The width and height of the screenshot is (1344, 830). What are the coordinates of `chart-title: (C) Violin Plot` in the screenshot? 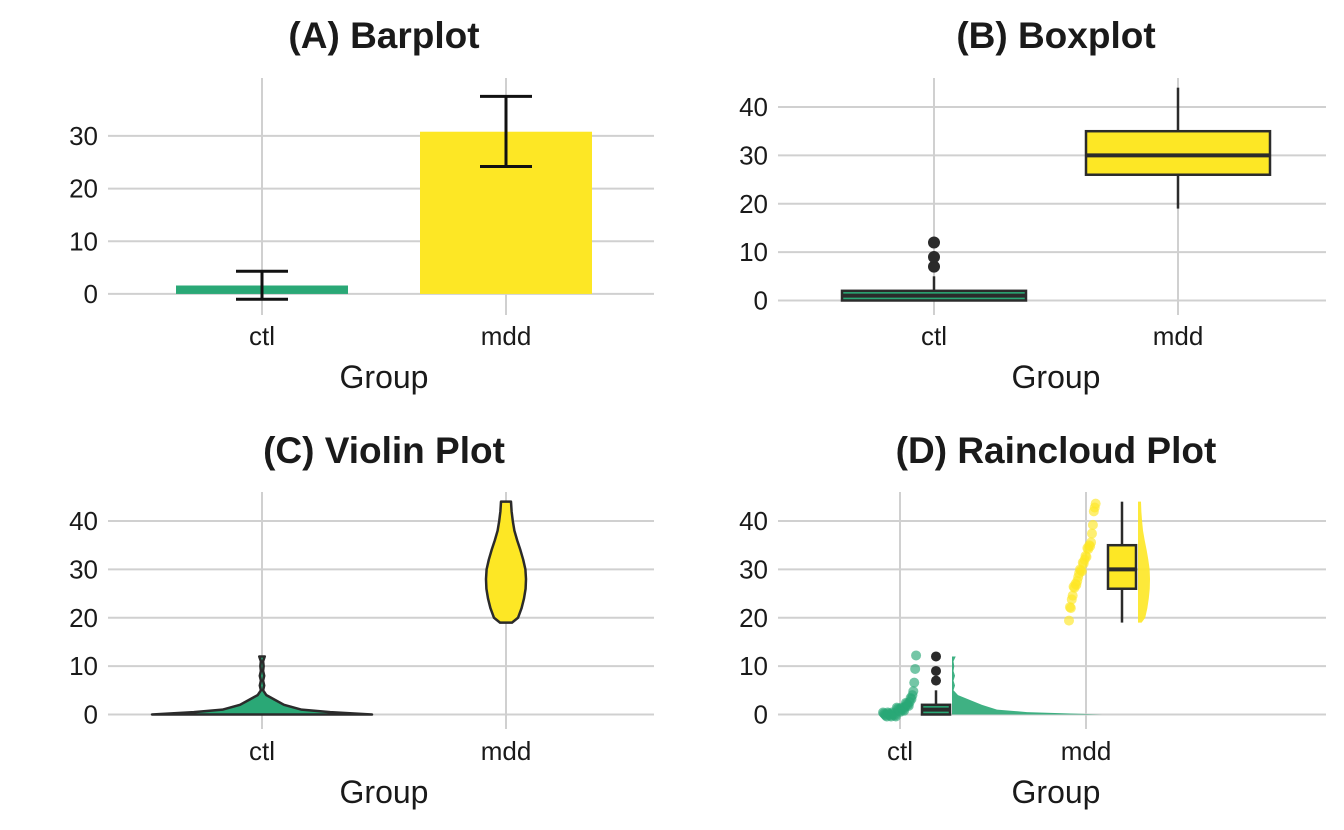 It's located at (384, 450).